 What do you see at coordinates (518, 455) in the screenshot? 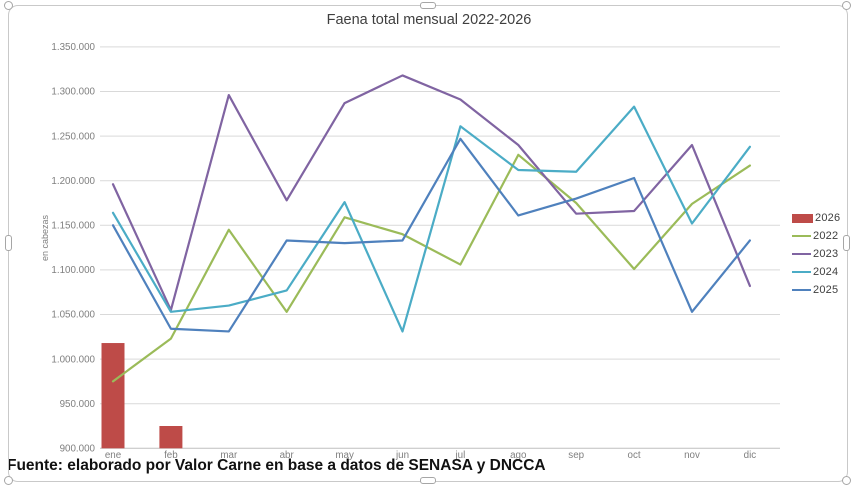
I see `x-tick-label: ago` at bounding box center [518, 455].